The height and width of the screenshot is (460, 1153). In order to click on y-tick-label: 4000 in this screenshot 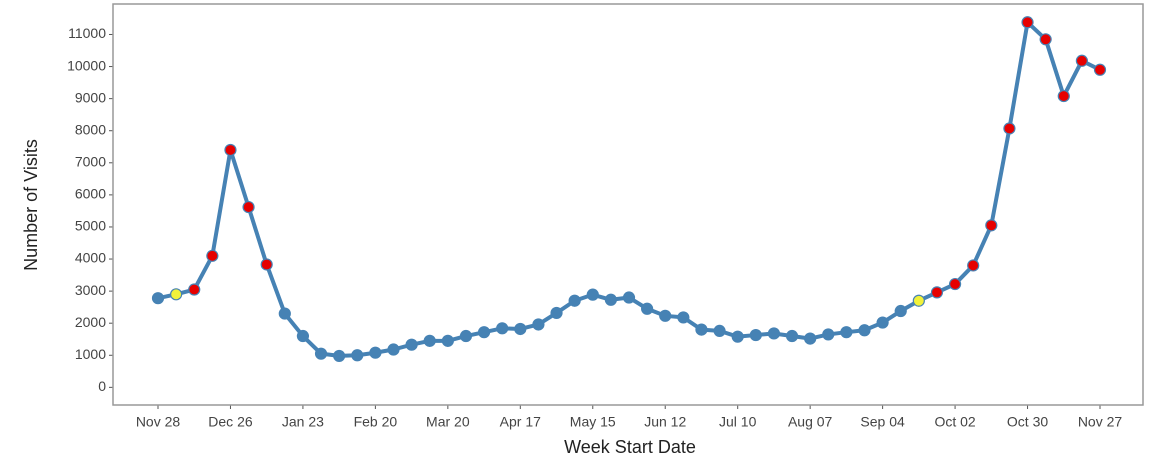, I will do `click(90, 258)`.